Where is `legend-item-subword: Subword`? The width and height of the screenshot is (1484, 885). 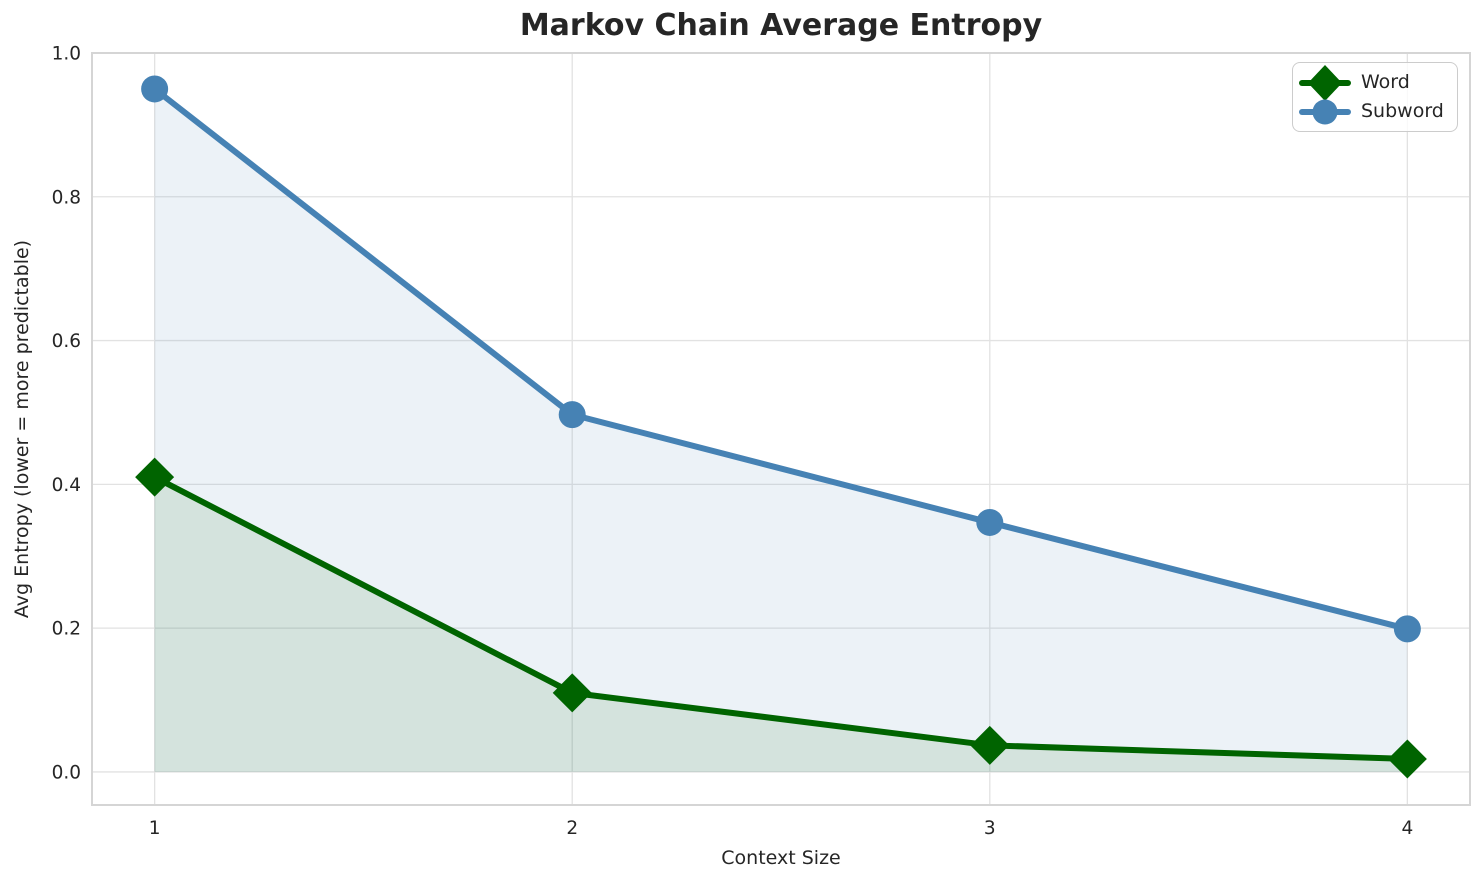 legend-item-subword: Subword is located at coordinates (1372, 111).